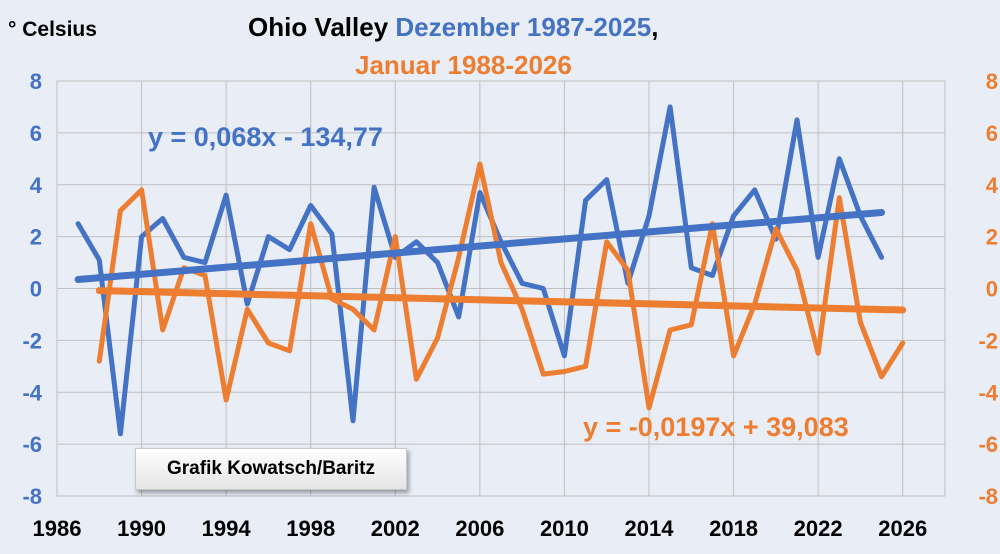  What do you see at coordinates (992, 289) in the screenshot?
I see `y-tick-label-right: 0` at bounding box center [992, 289].